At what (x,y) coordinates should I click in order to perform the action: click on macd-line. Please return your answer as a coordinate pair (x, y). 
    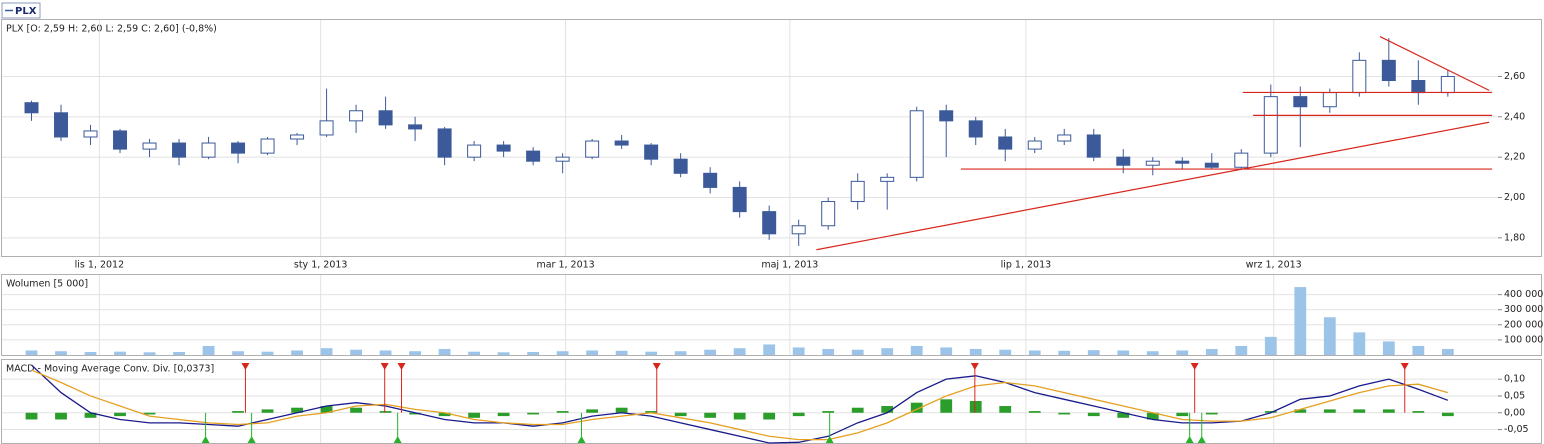
    Looking at the image, I should click on (740, 405).